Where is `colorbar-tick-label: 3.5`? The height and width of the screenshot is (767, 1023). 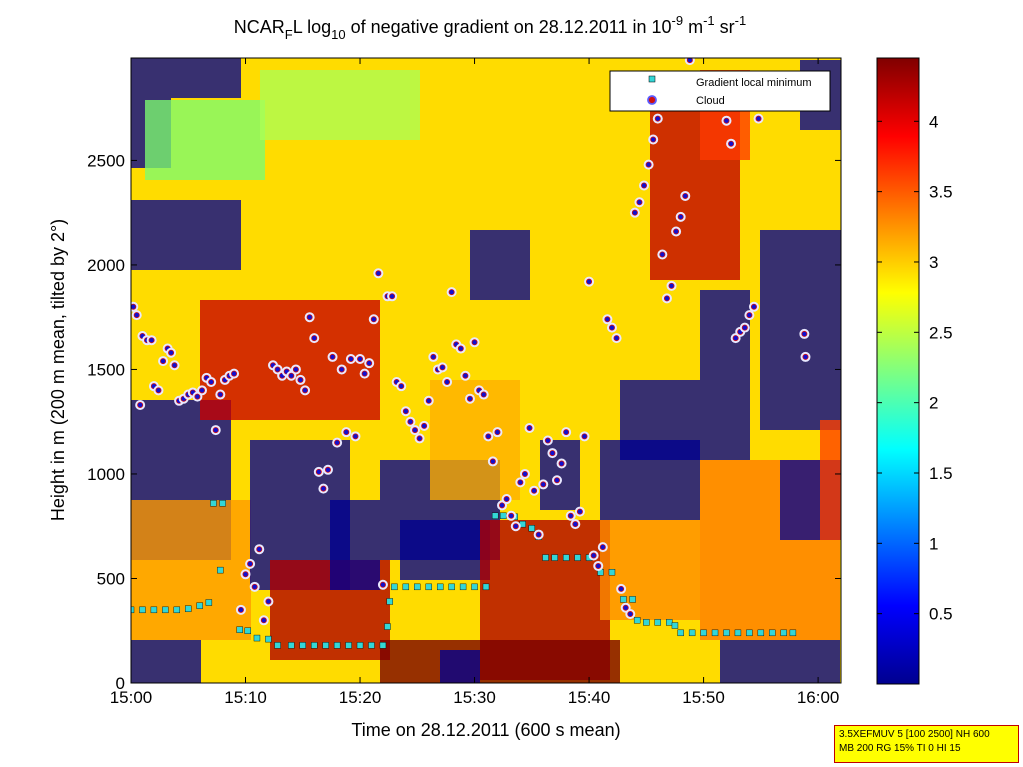
colorbar-tick-label: 3.5 is located at coordinates (941, 192).